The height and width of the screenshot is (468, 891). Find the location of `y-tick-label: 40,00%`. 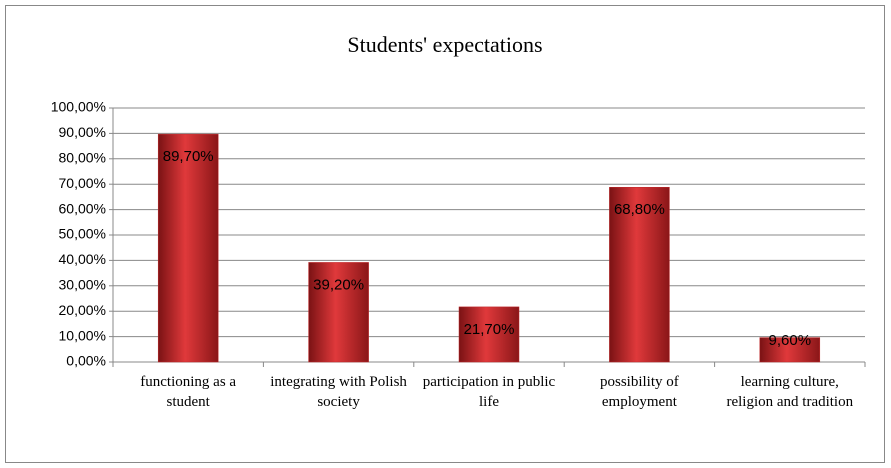

y-tick-label: 40,00% is located at coordinates (82, 259).